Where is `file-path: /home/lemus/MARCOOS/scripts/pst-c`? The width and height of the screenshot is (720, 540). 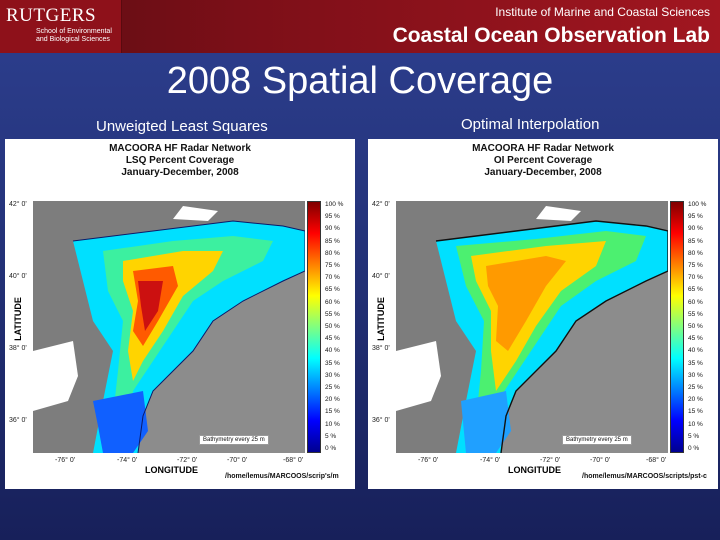 file-path: /home/lemus/MARCOOS/scripts/pst-c is located at coordinates (644, 476).